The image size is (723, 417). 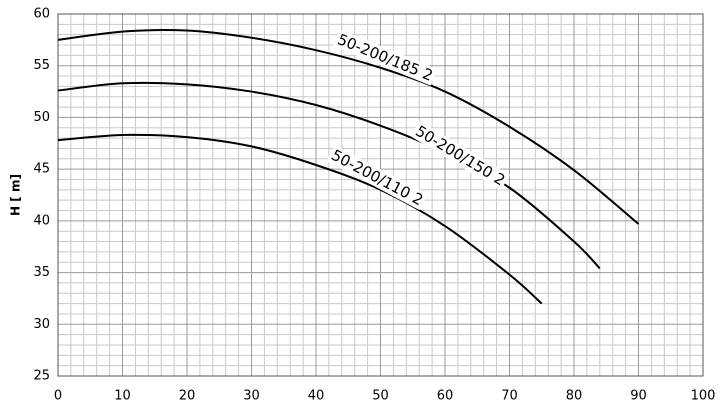 I want to click on x-tick-label: 0, so click(x=58, y=396).